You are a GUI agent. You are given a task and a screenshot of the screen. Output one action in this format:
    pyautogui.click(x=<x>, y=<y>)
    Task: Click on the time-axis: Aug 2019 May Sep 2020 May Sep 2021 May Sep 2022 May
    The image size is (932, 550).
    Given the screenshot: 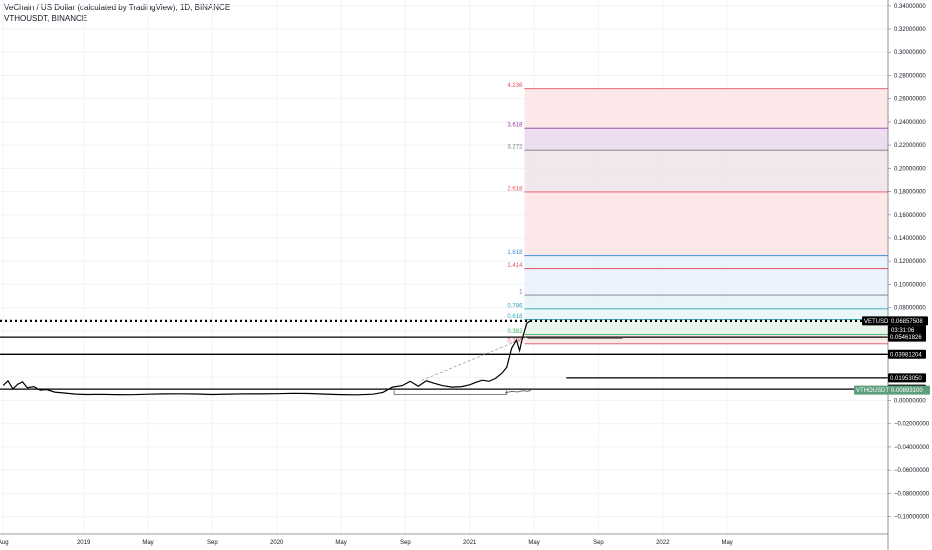 What is the action you would take?
    pyautogui.click(x=444, y=539)
    